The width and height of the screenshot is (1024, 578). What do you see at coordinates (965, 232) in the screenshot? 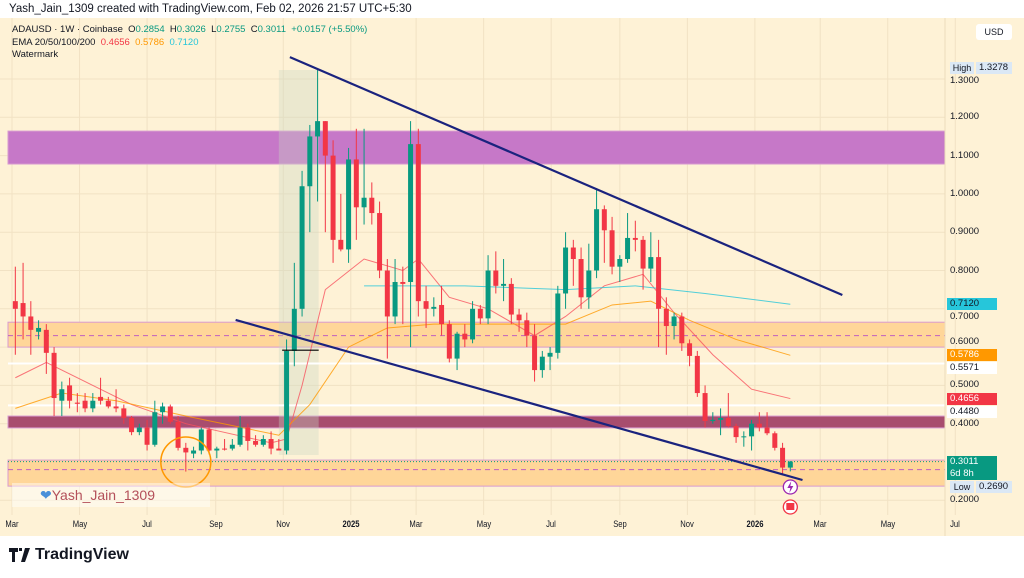
I see `price-tick: 0.9000` at bounding box center [965, 232].